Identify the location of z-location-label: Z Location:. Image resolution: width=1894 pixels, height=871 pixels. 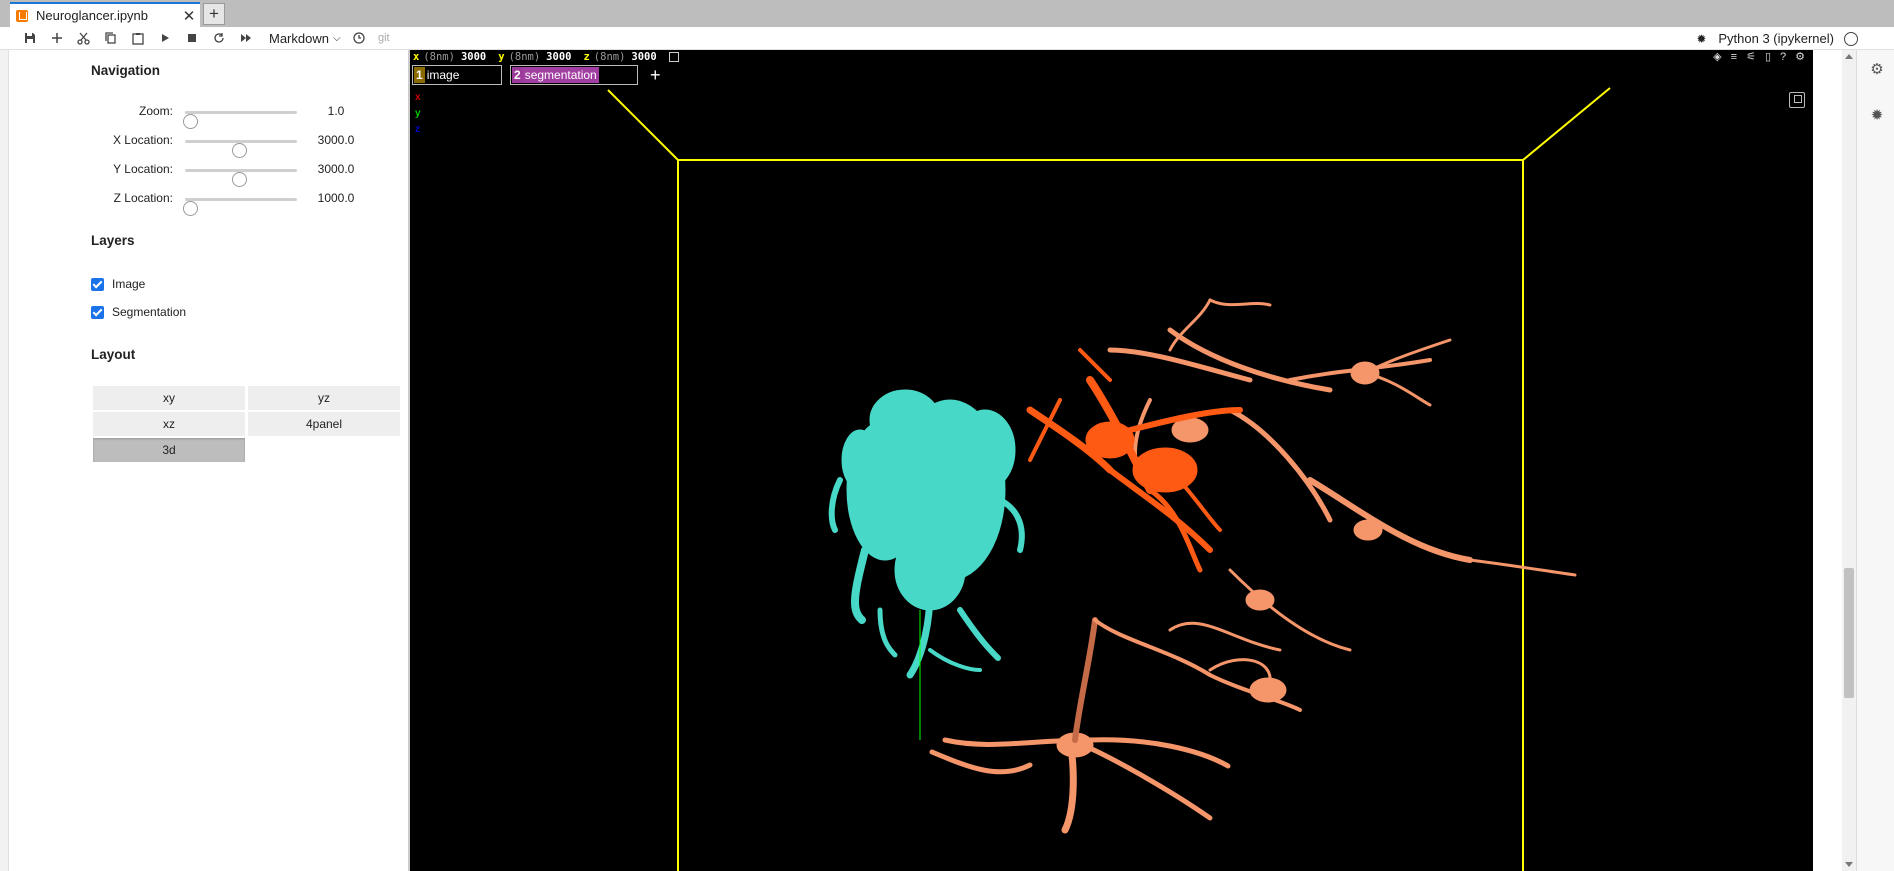
(143, 198).